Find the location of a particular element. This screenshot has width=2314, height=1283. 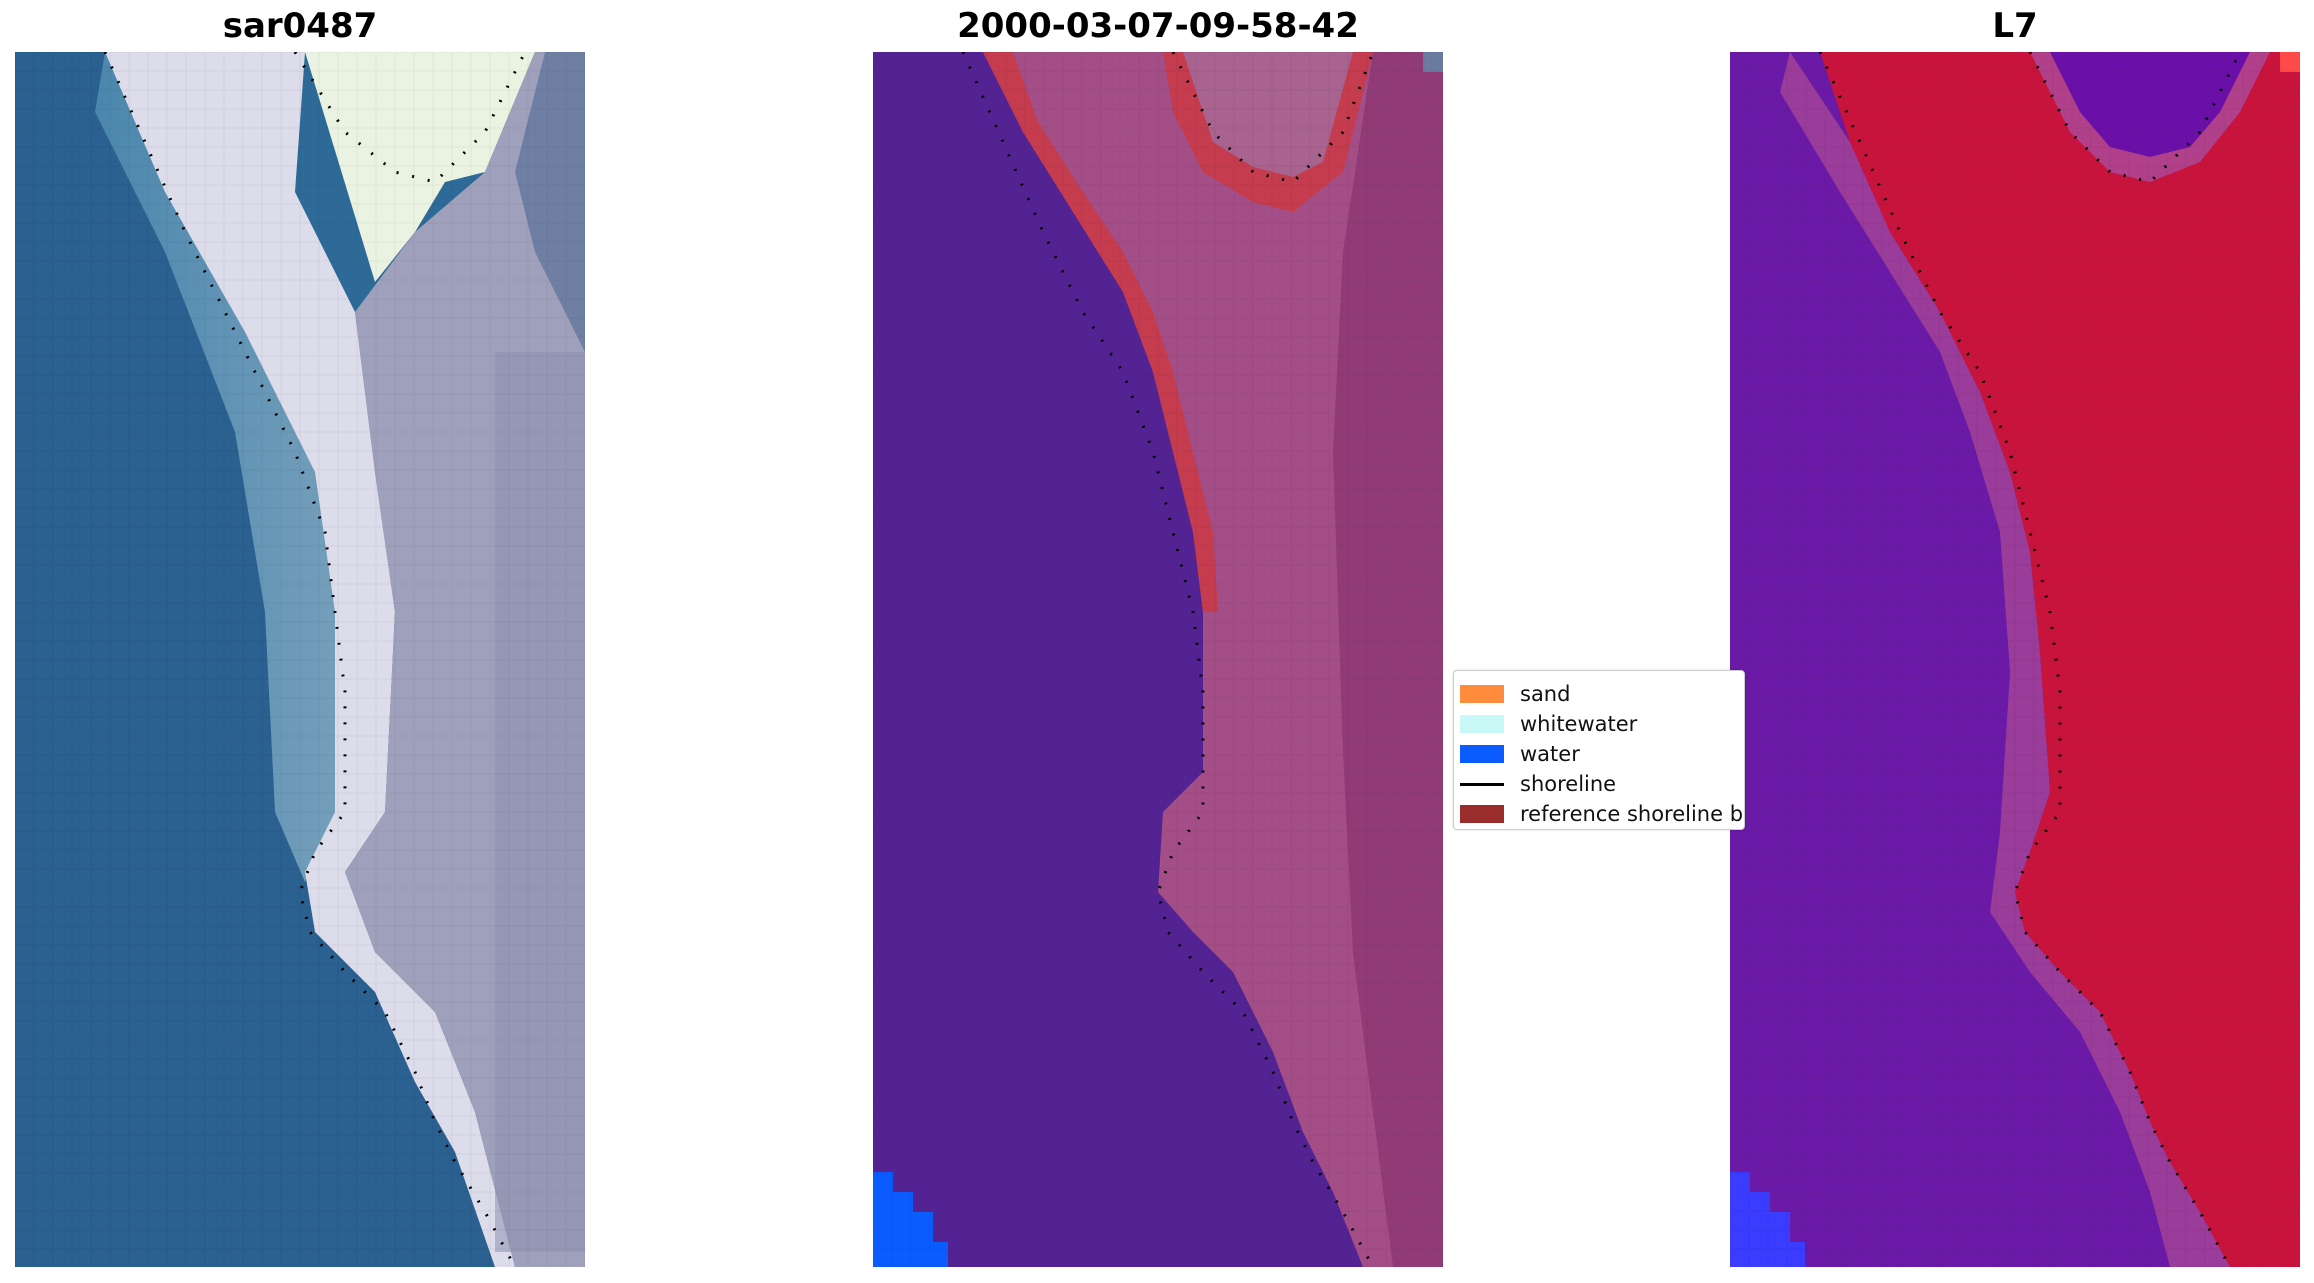

legend-item-whitewater: whitewater is located at coordinates (1548, 724).